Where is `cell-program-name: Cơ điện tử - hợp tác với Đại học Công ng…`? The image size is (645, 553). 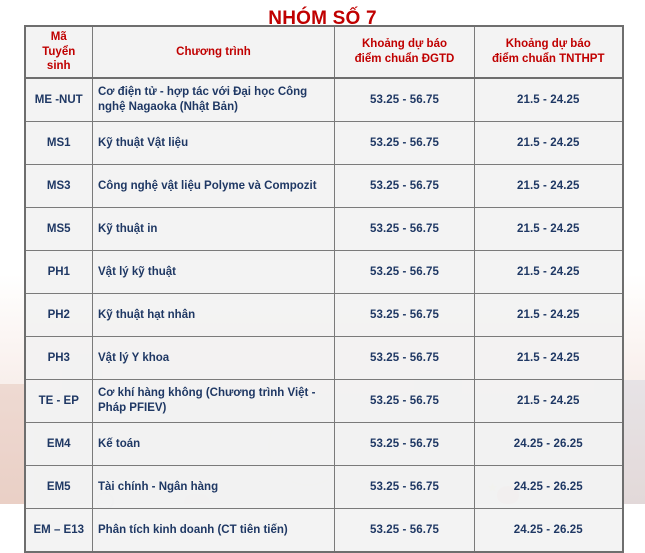 cell-program-name: Cơ điện tử - hợp tác với Đại học Công ng… is located at coordinates (213, 100).